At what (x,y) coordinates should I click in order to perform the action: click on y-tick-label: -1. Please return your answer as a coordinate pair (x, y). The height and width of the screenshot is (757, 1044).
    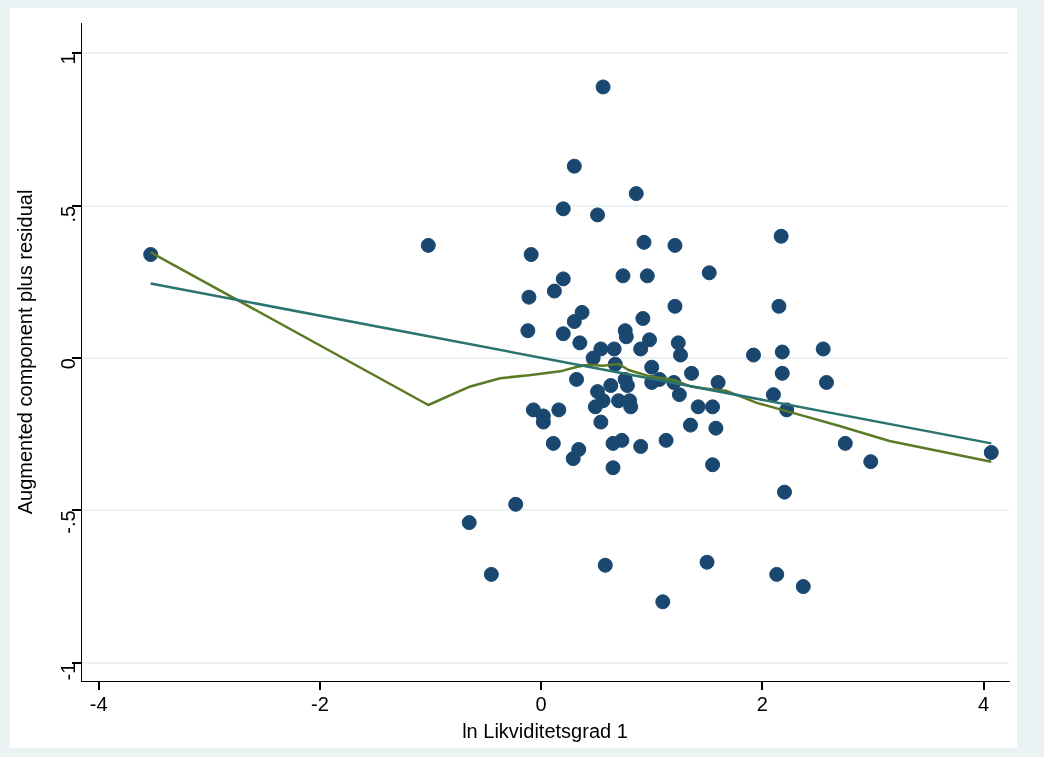
    Looking at the image, I should click on (67, 671).